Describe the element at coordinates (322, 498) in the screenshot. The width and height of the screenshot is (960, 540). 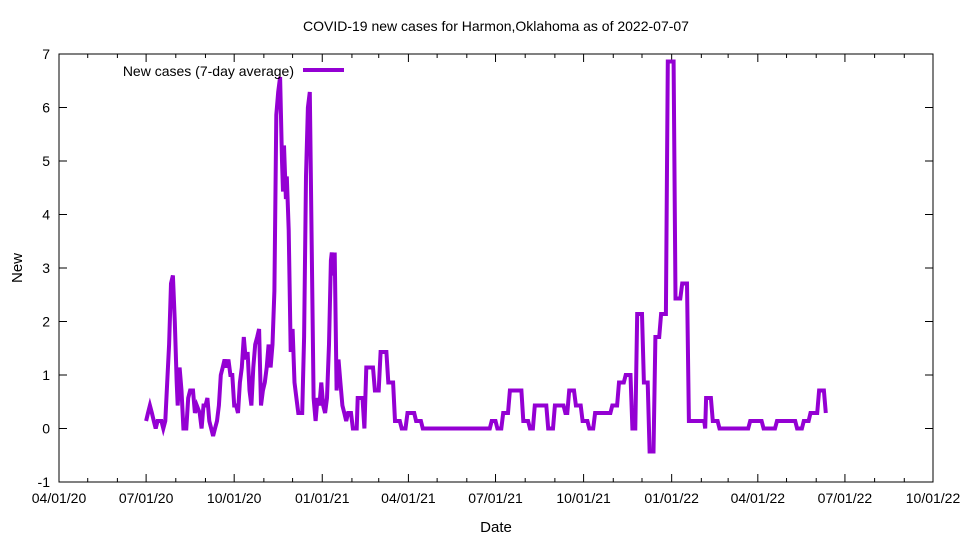
I see `x-tick-label: 01/01/21` at that location.